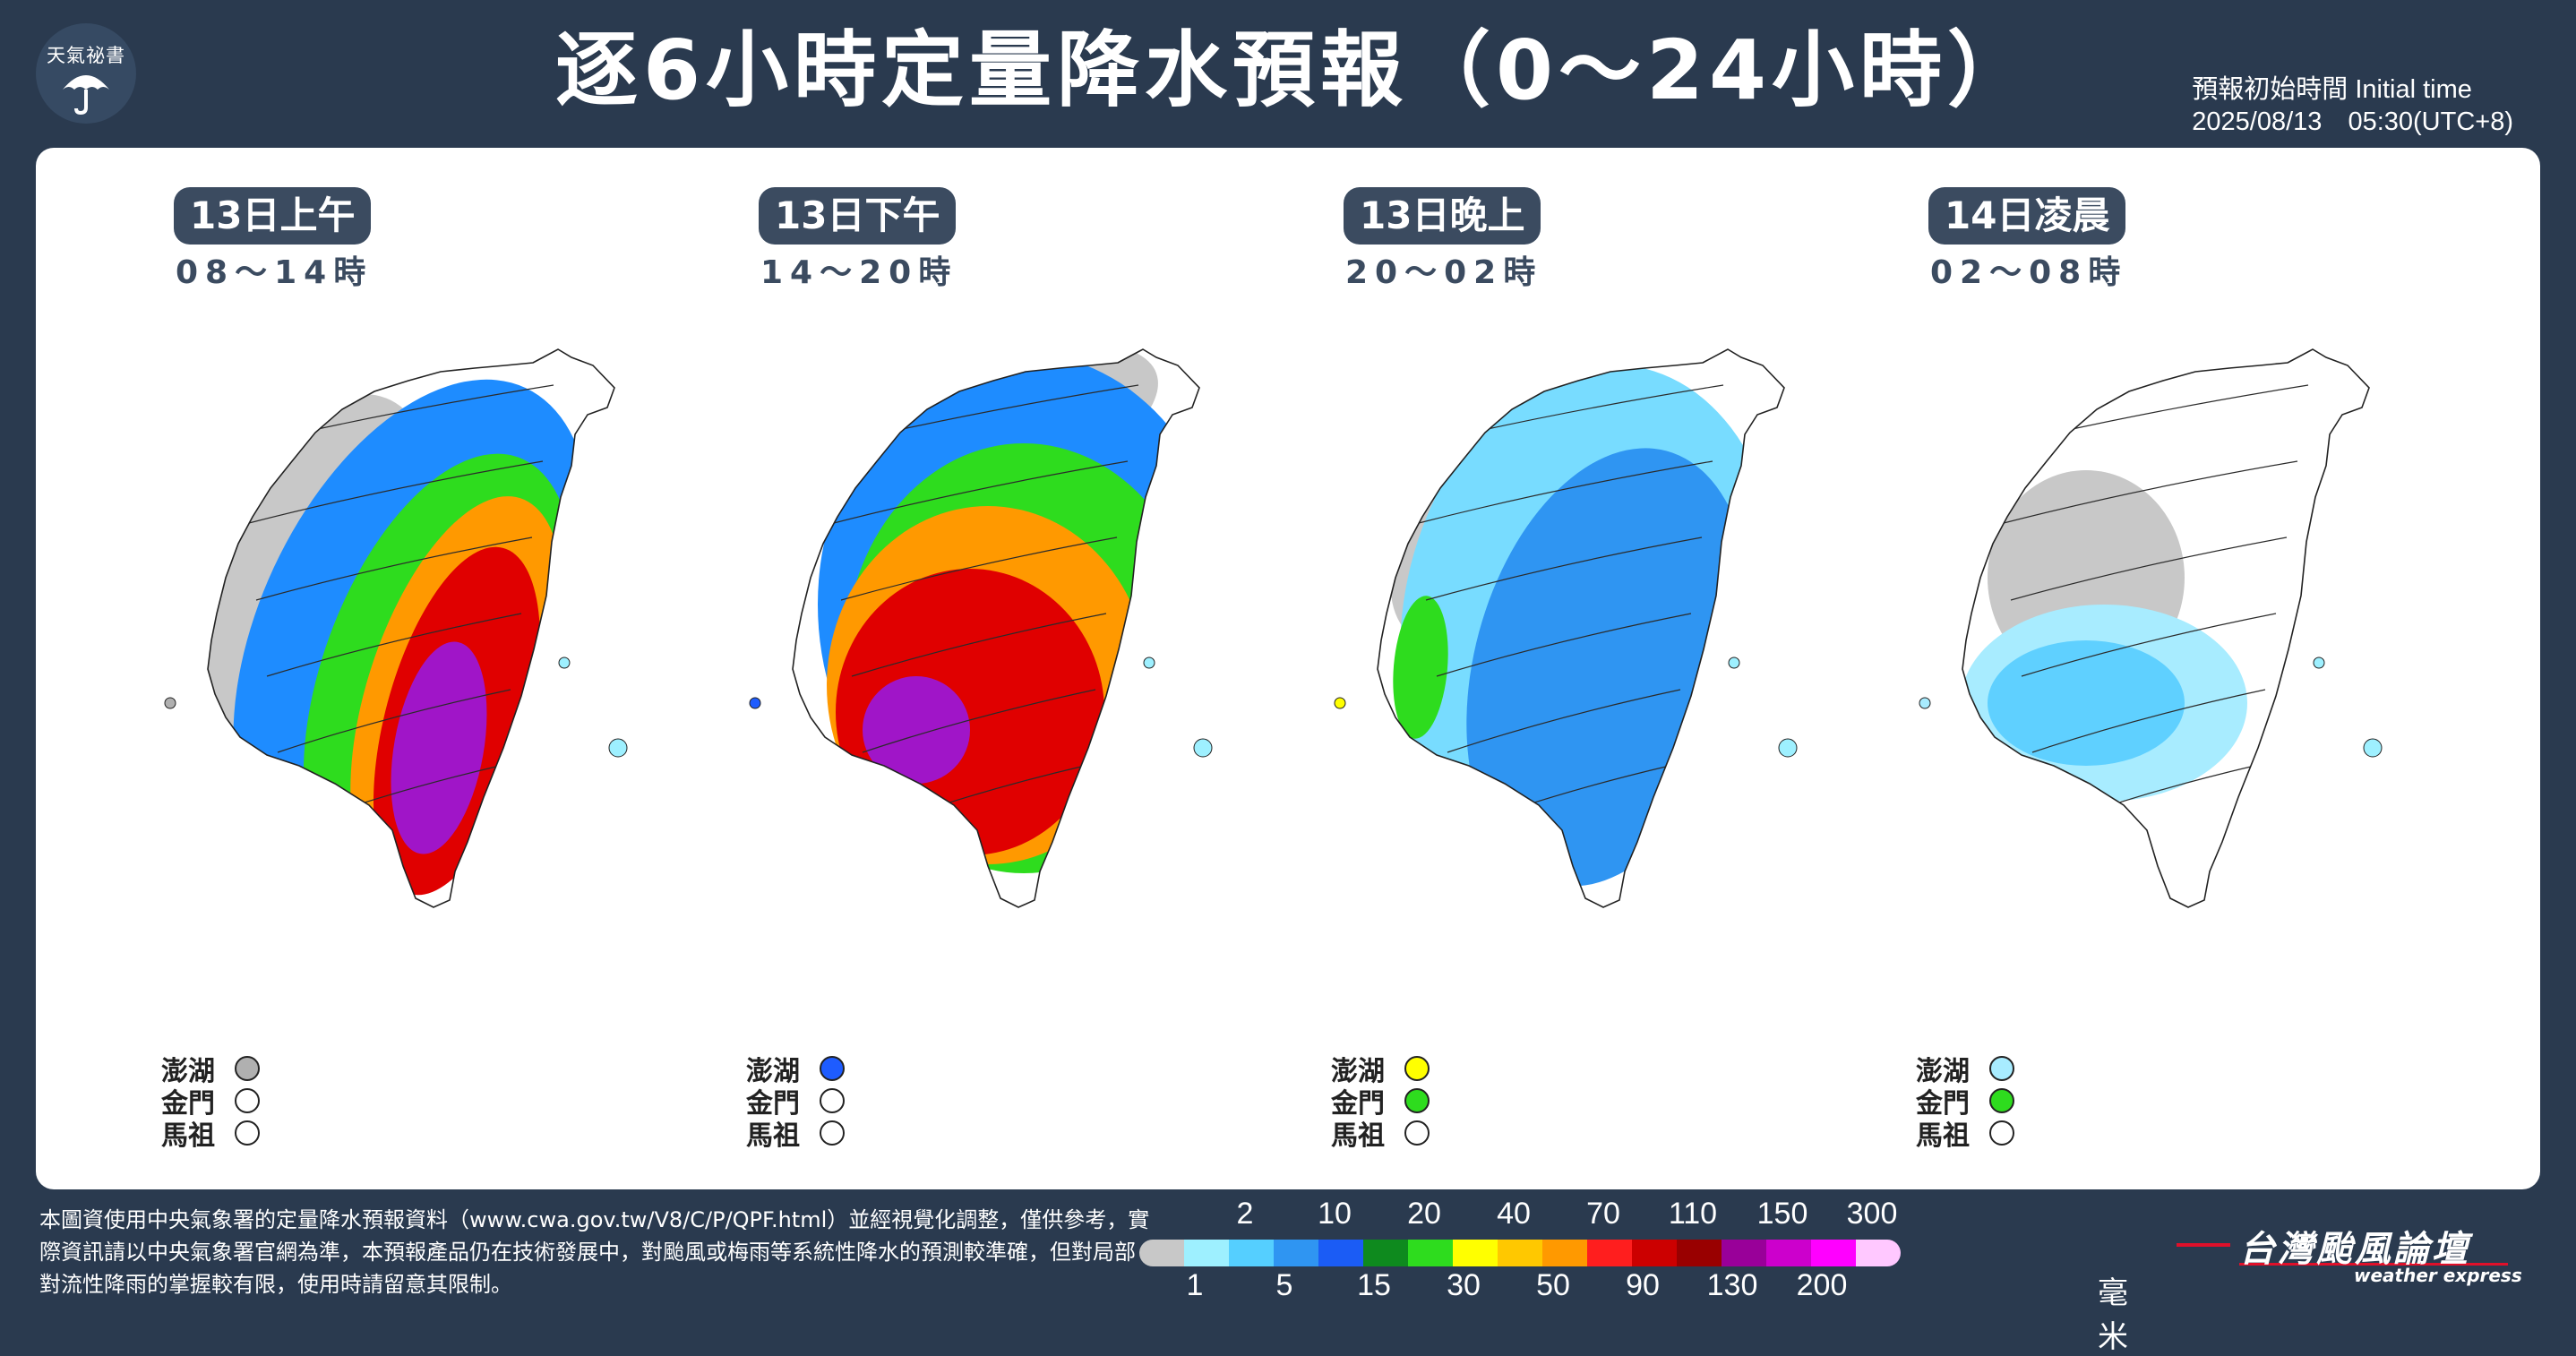  Describe the element at coordinates (2354, 1249) in the screenshot. I see `brand-name: 台灣颱風論壇` at that location.